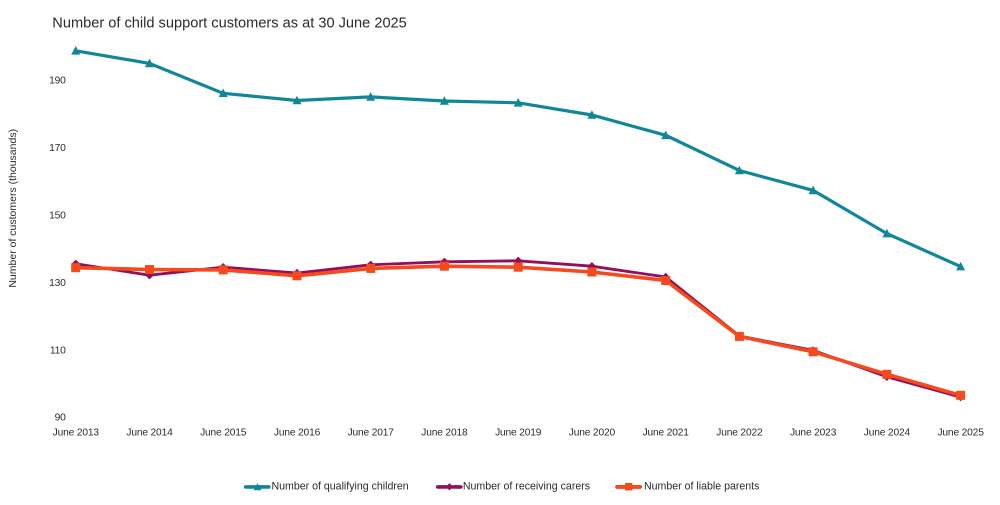 The height and width of the screenshot is (505, 1000). Describe the element at coordinates (340, 487) in the screenshot. I see `svg-text: Number of qualifying children` at that location.